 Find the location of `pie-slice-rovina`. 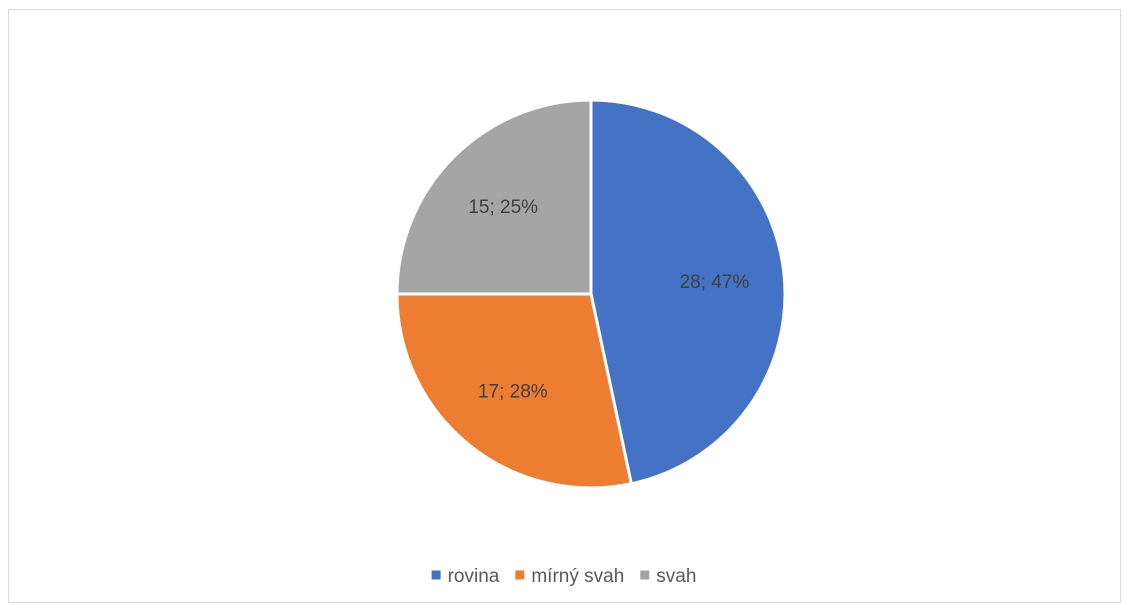

pie-slice-rovina is located at coordinates (688, 292).